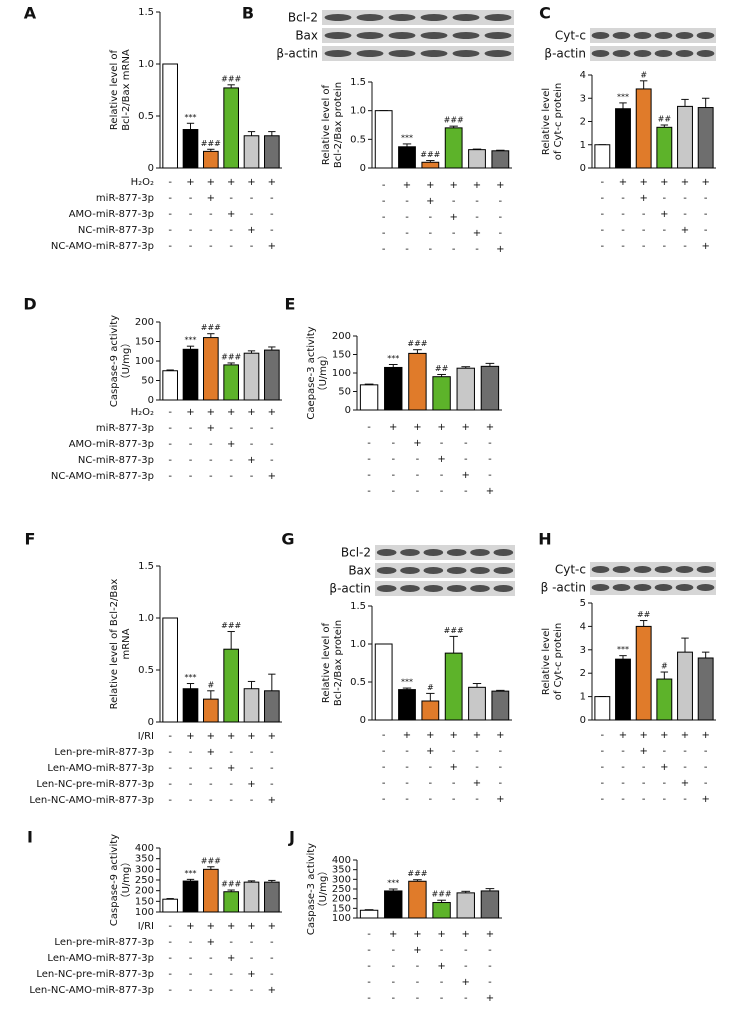  I want to click on blot-label: Bcl-2, so click(356, 553).